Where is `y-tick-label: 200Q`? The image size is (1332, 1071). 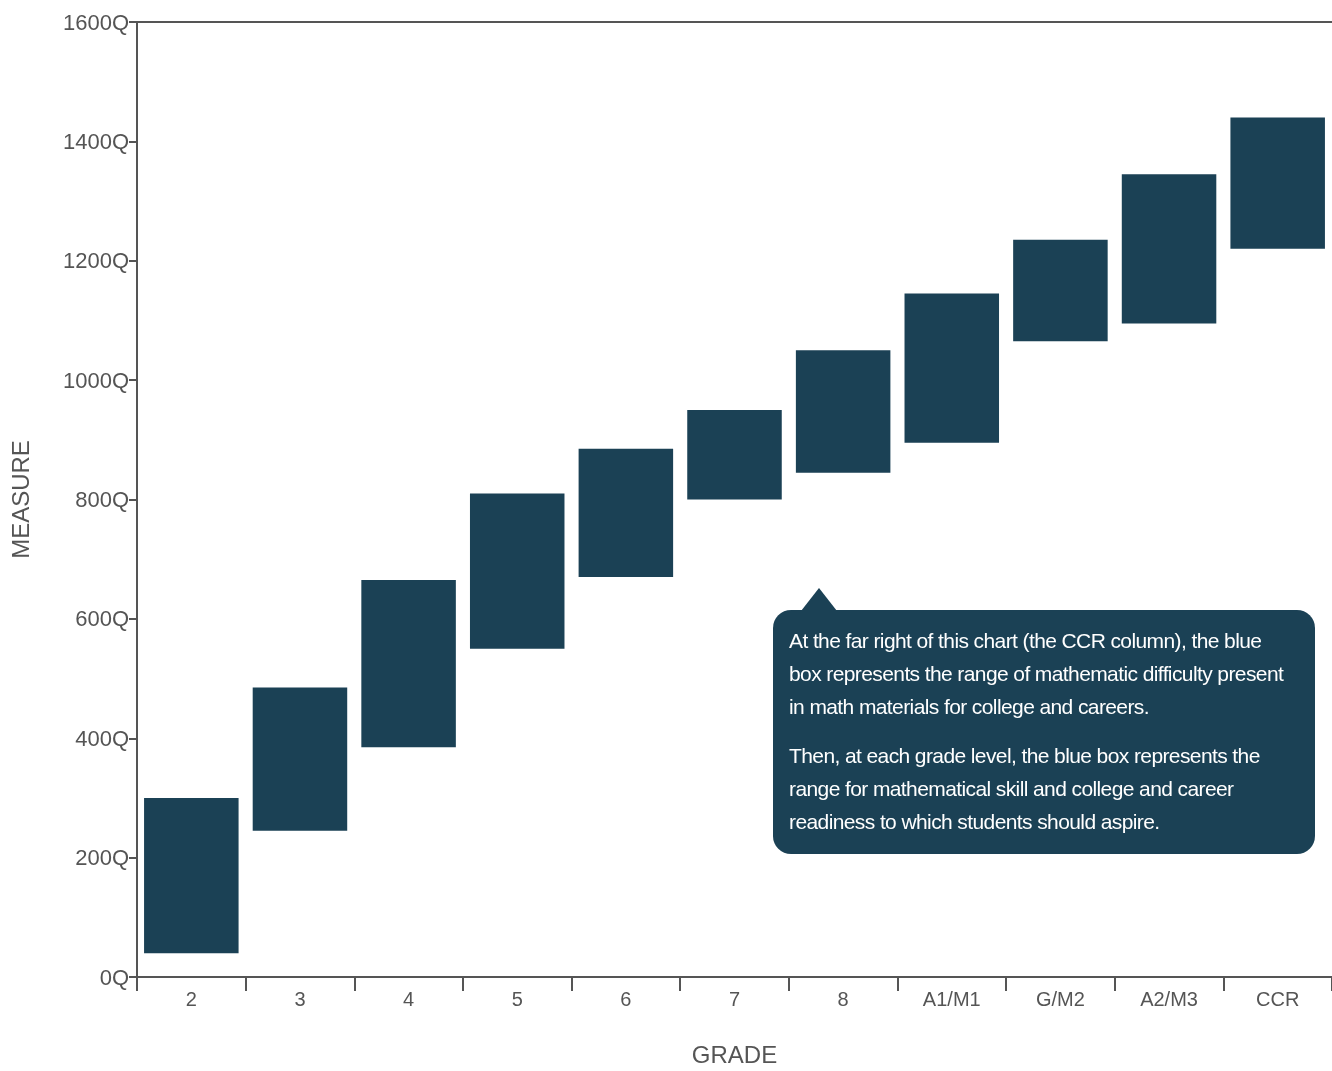 y-tick-label: 200Q is located at coordinates (102, 858).